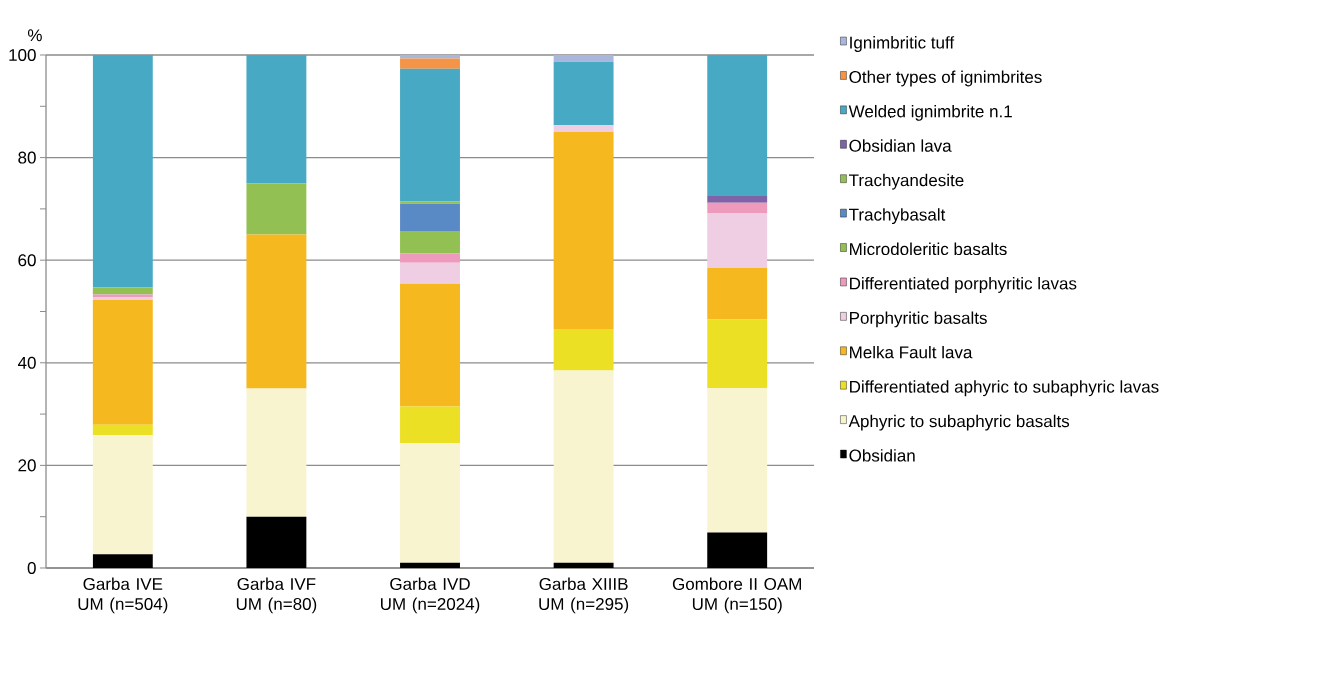 This screenshot has height=676, width=1317. Describe the element at coordinates (930, 112) in the screenshot. I see `legend-label: Welded ignimbrite n.1` at that location.